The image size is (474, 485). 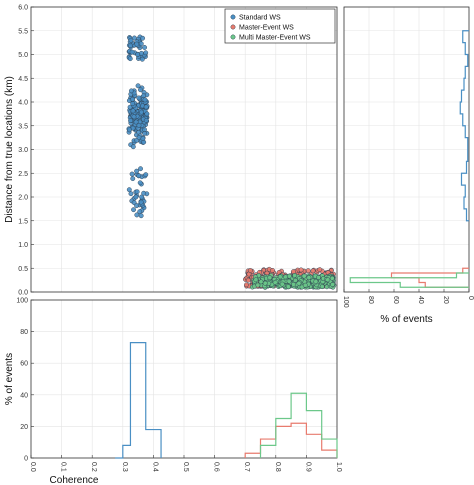 What do you see at coordinates (154, 467) in the screenshot?
I see `bottom-xtick-label: 0.4` at bounding box center [154, 467].